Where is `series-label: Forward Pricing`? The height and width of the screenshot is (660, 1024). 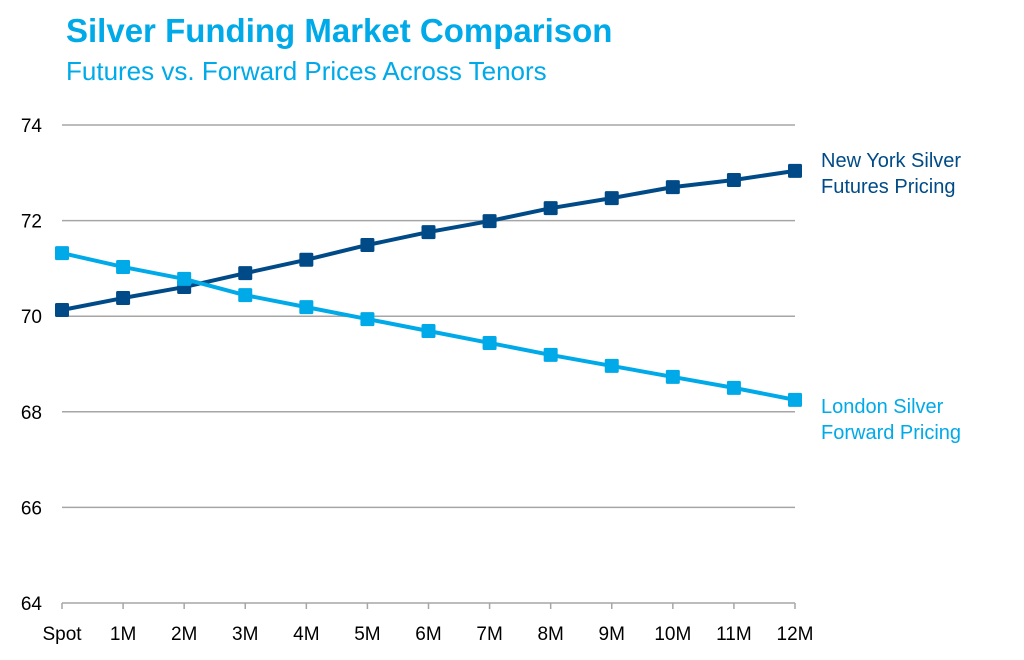 series-label: Forward Pricing is located at coordinates (891, 433).